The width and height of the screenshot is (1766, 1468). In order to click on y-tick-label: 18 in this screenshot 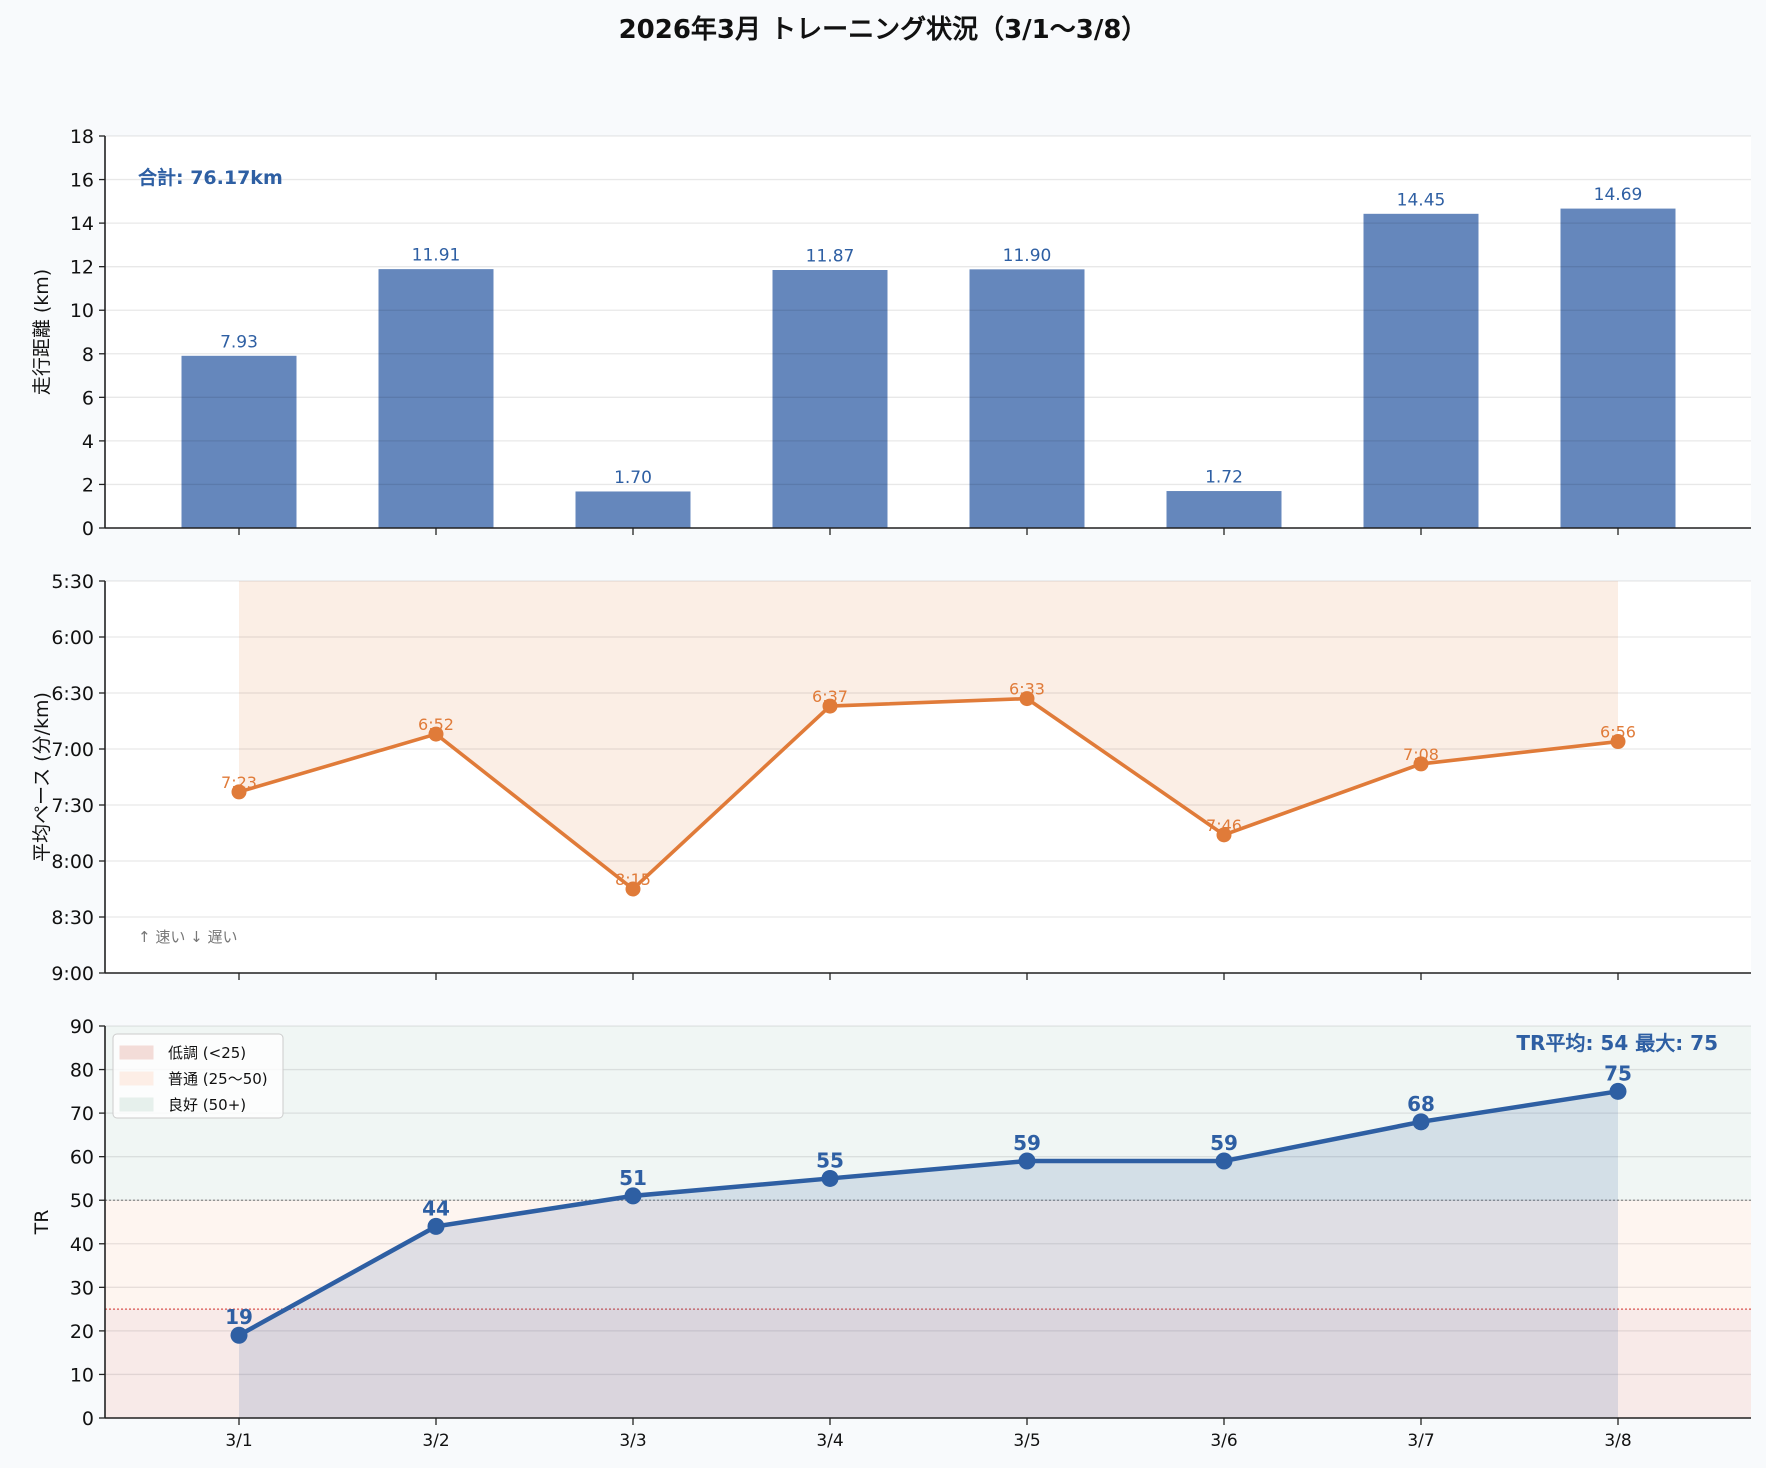, I will do `click(82, 137)`.